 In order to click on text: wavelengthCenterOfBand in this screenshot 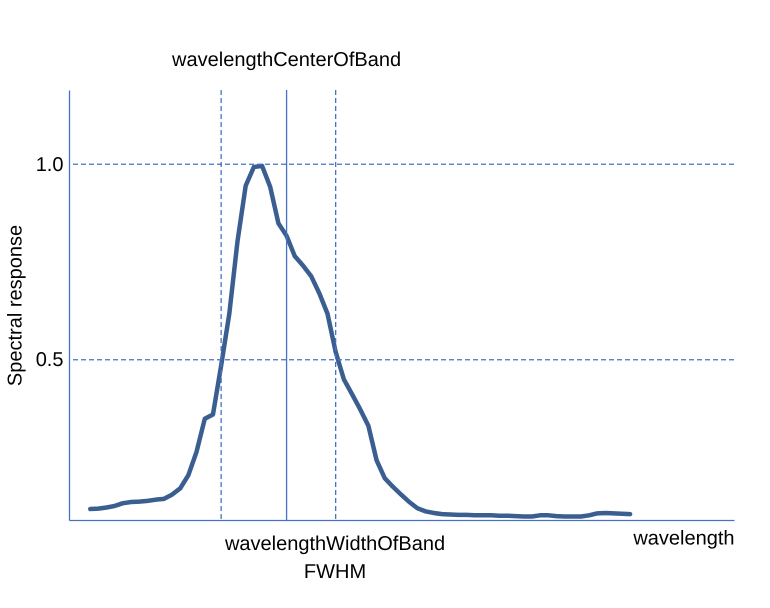, I will do `click(286, 60)`.